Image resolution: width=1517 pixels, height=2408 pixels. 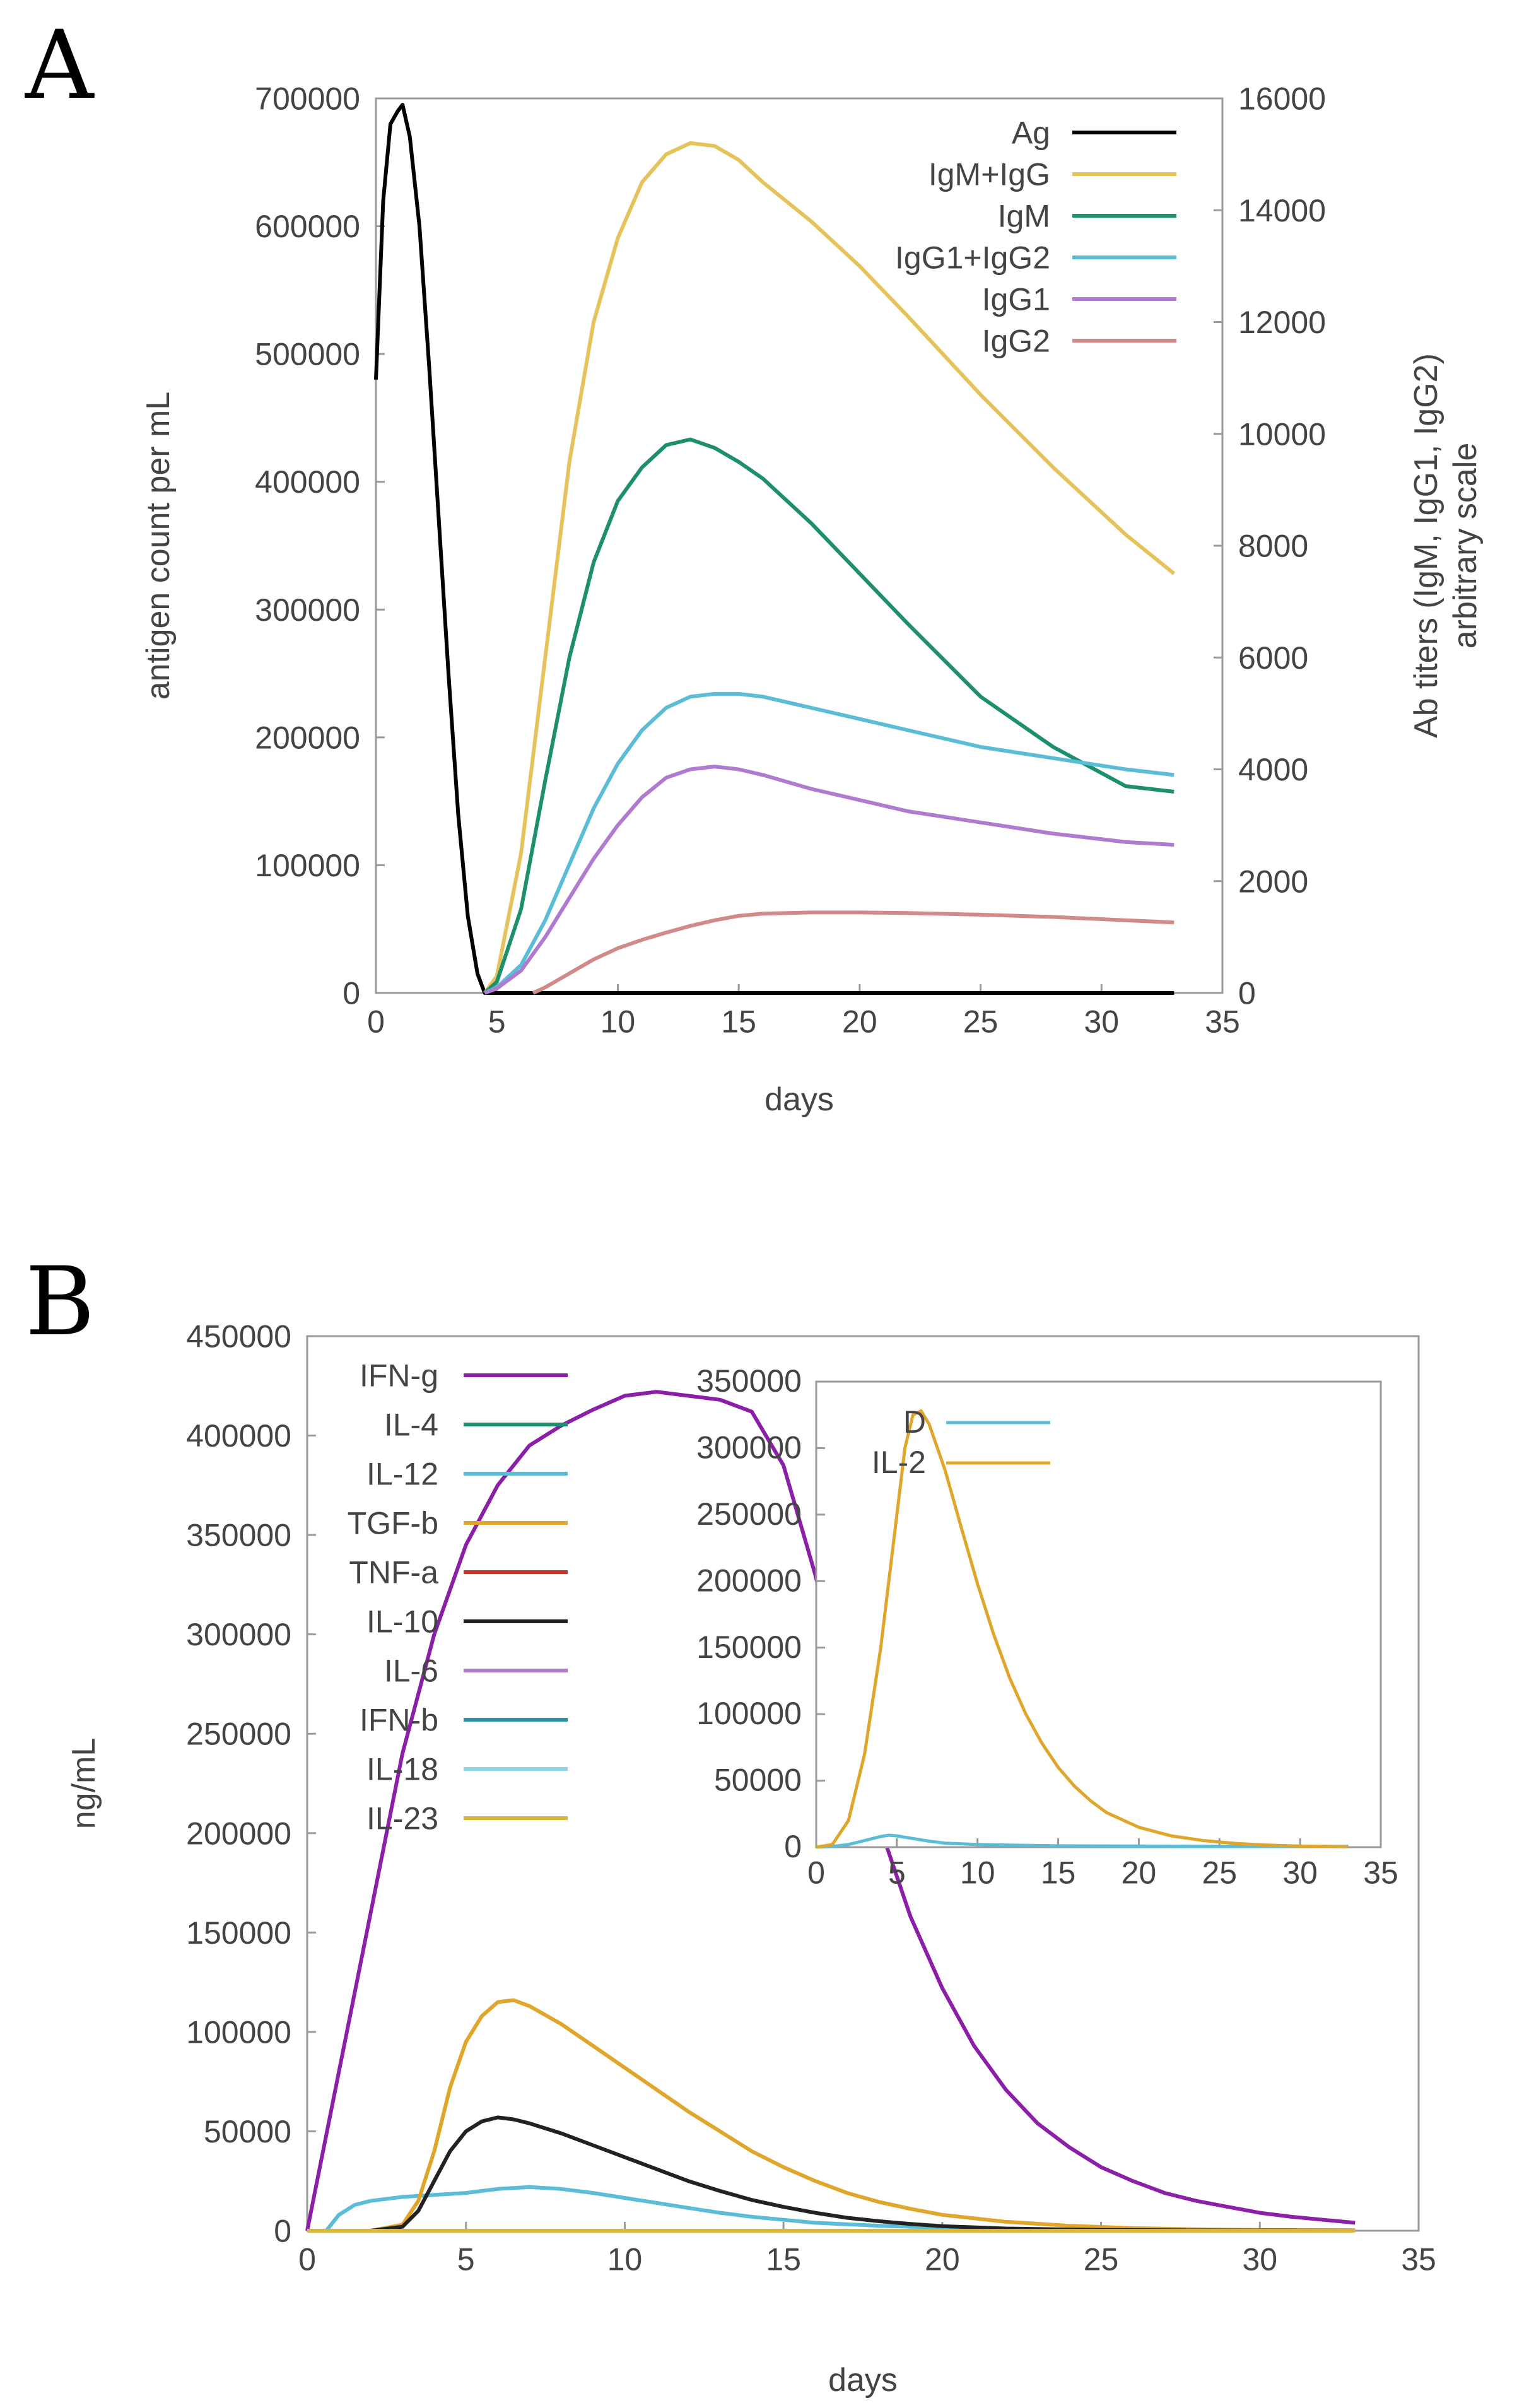 I want to click on inset-x-tick-label: 10, so click(x=977, y=1873).